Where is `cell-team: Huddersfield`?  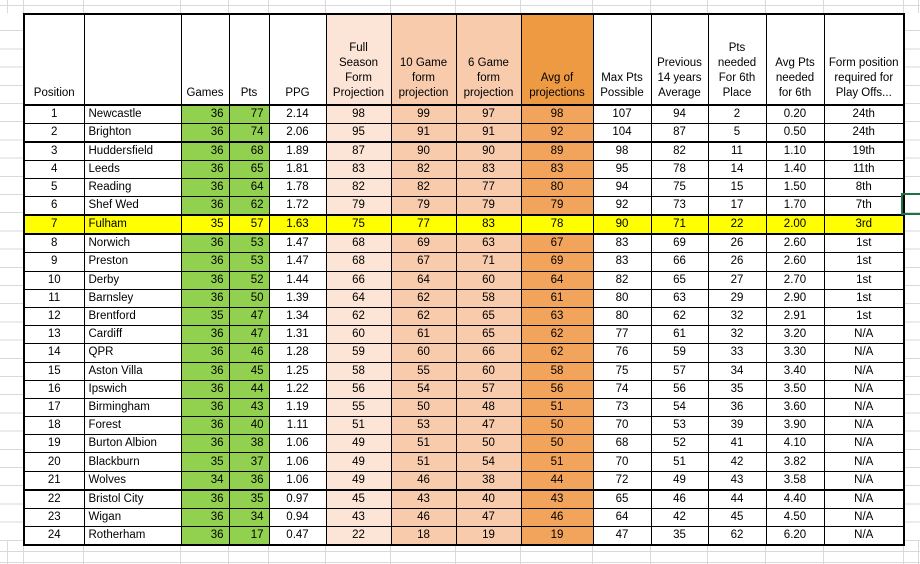 cell-team: Huddersfield is located at coordinates (132, 151).